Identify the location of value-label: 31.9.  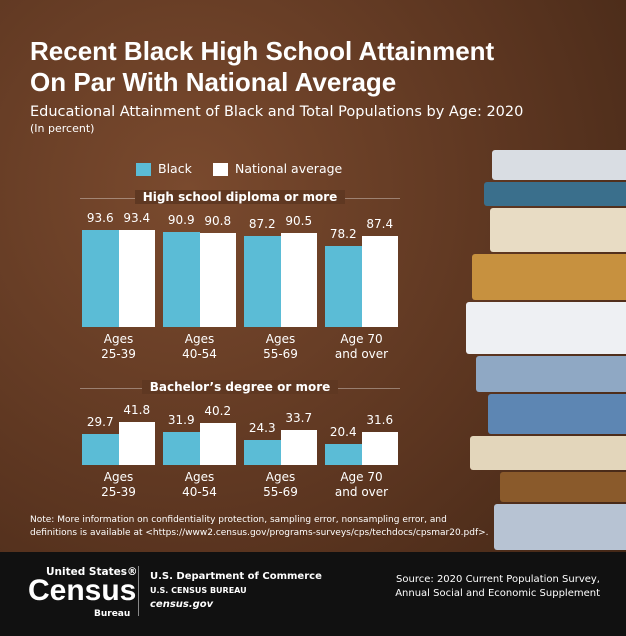
(181, 419).